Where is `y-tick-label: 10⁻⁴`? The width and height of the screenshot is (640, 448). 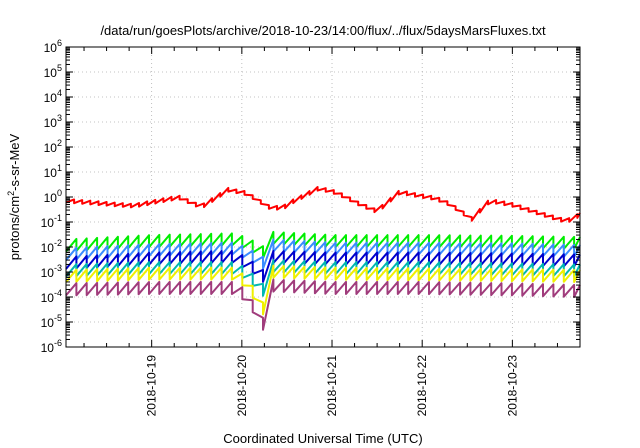 y-tick-label: 10⁻⁴ is located at coordinates (51, 296).